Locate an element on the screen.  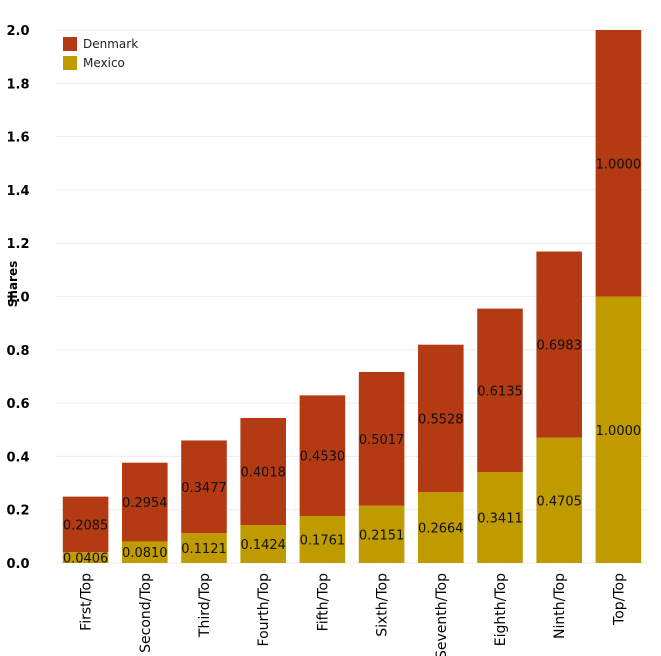
data-label: 0.0810 is located at coordinates (145, 553).